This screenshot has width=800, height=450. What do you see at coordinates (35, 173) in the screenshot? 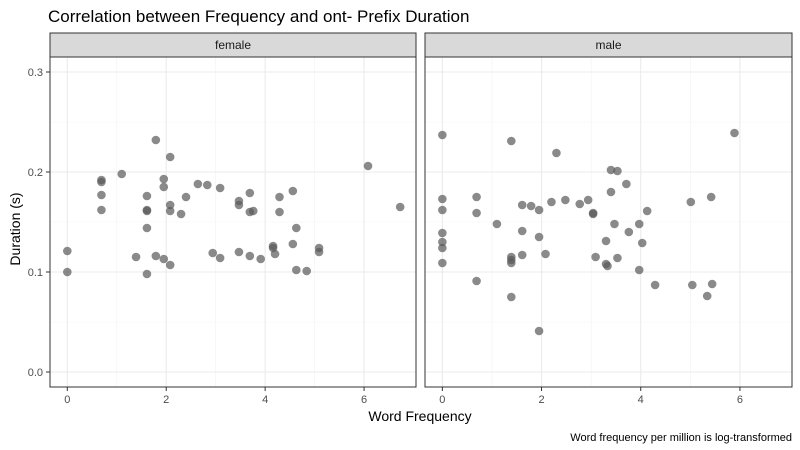
I see `y-tick-label: 0.2` at bounding box center [35, 173].